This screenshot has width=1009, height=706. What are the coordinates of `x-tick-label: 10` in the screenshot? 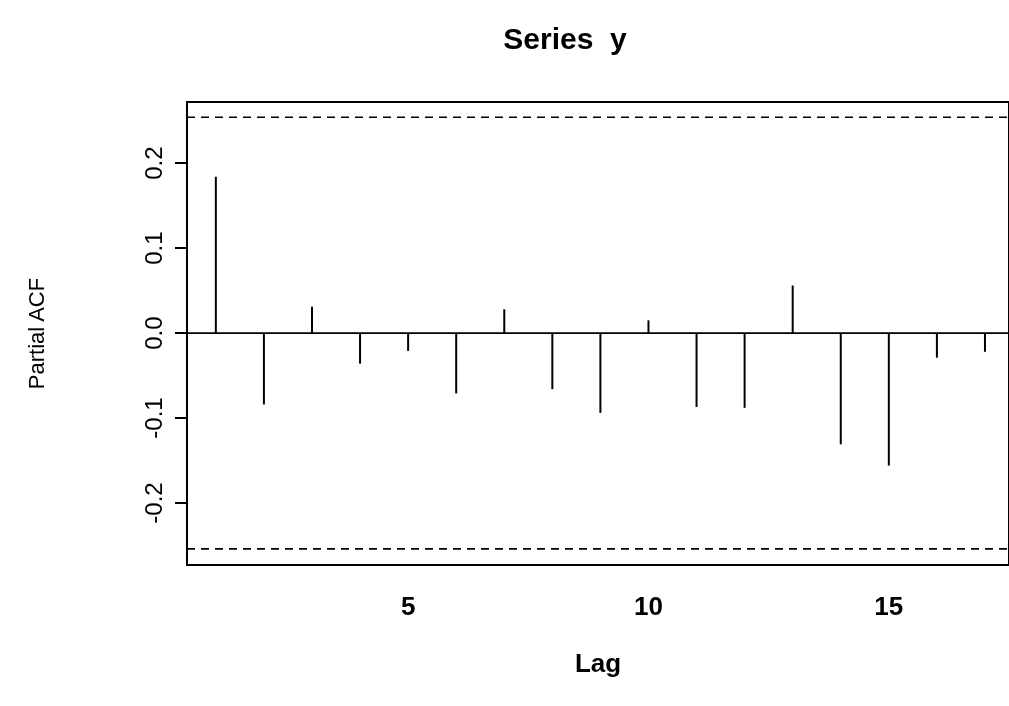 It's located at (648, 606).